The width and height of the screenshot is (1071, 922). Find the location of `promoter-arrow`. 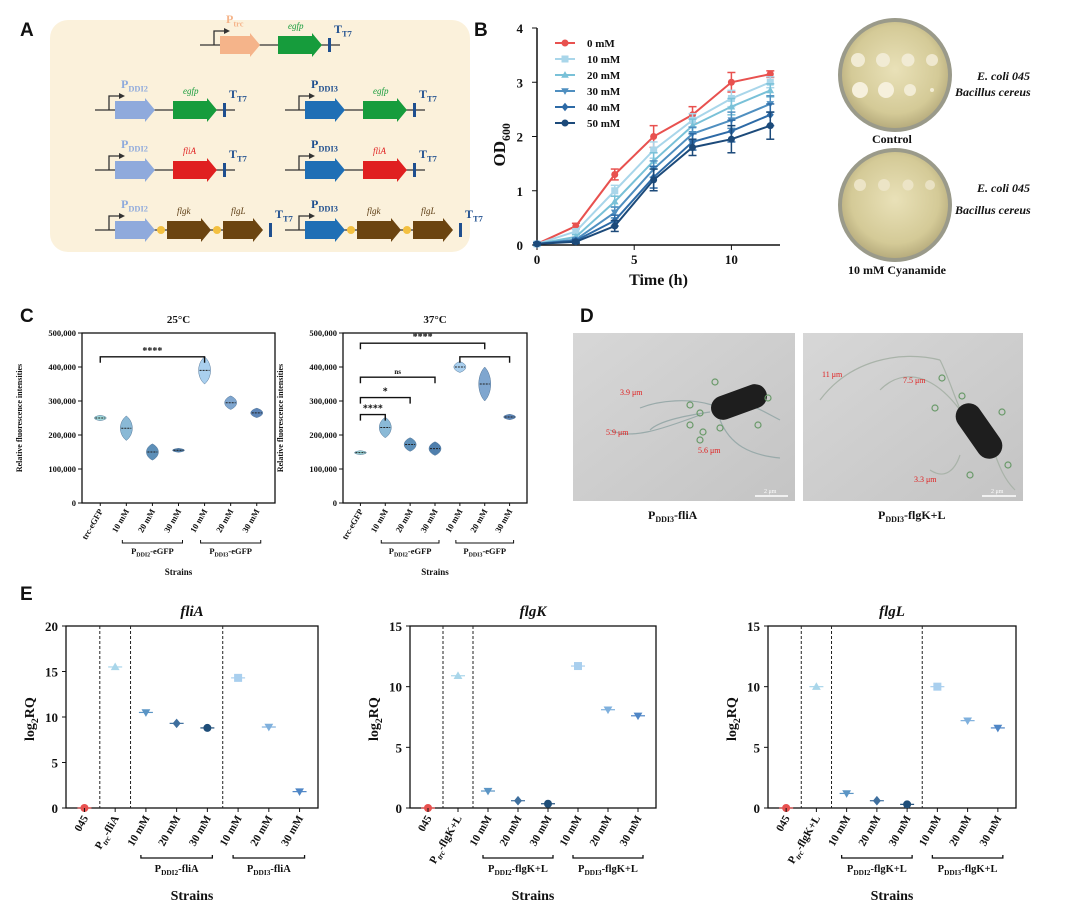

promoter-arrow is located at coordinates (135, 110).